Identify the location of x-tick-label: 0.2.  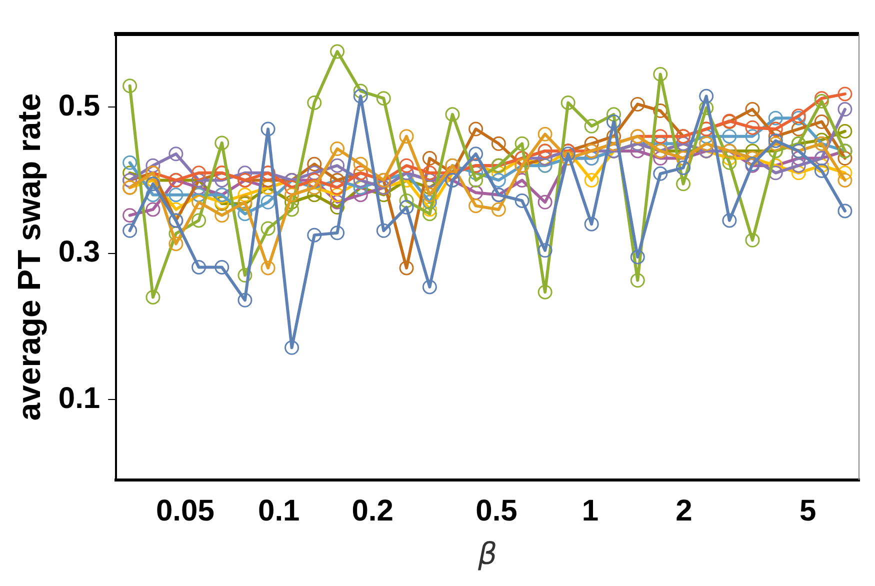
(373, 511).